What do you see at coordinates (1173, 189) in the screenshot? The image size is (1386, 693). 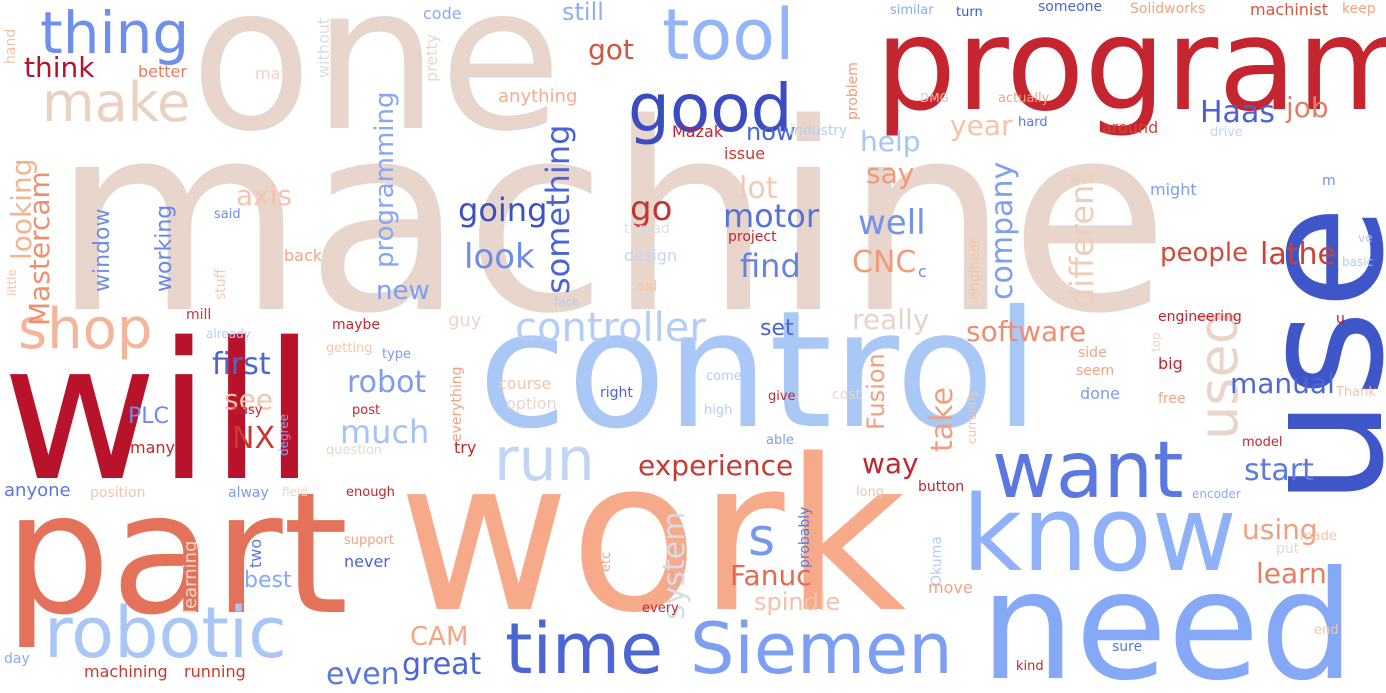 I see `word: might` at bounding box center [1173, 189].